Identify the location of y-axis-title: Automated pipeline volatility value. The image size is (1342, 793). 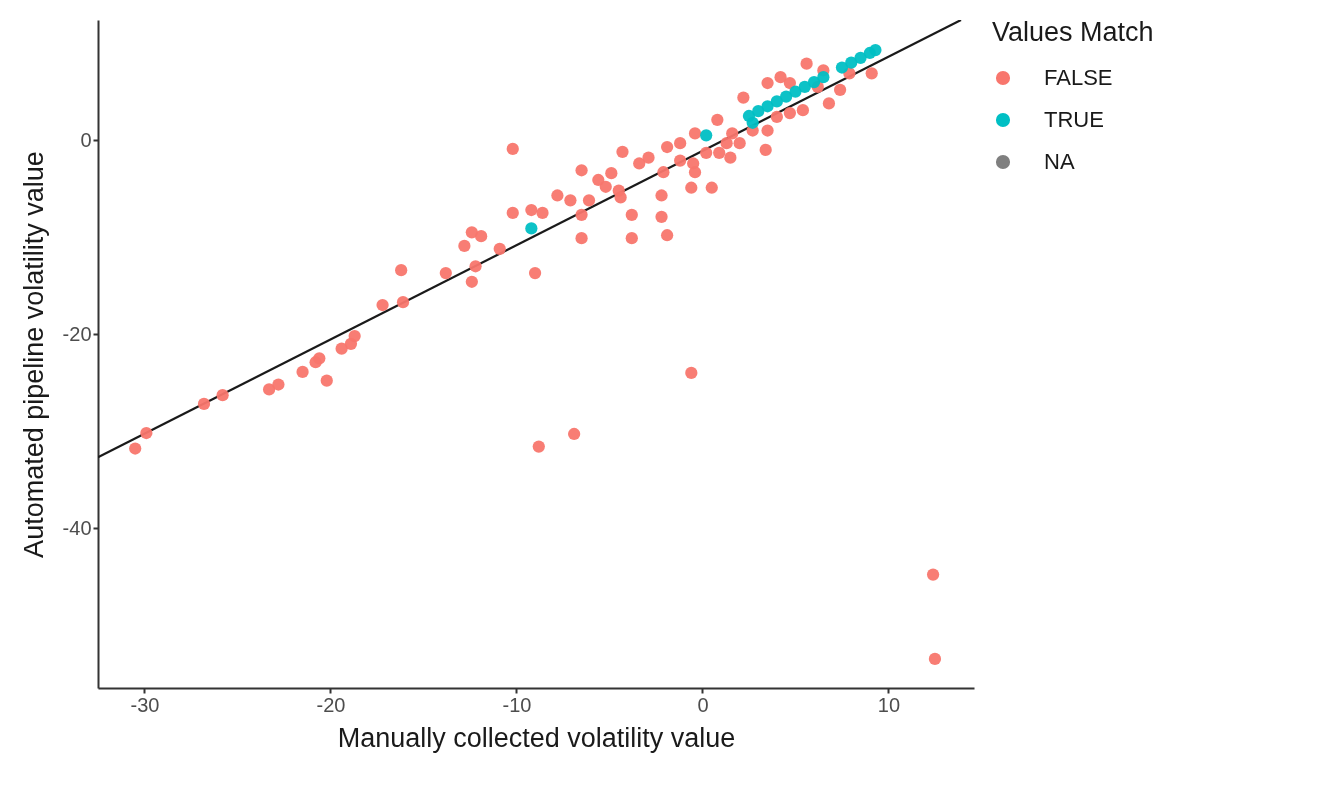
(33, 354).